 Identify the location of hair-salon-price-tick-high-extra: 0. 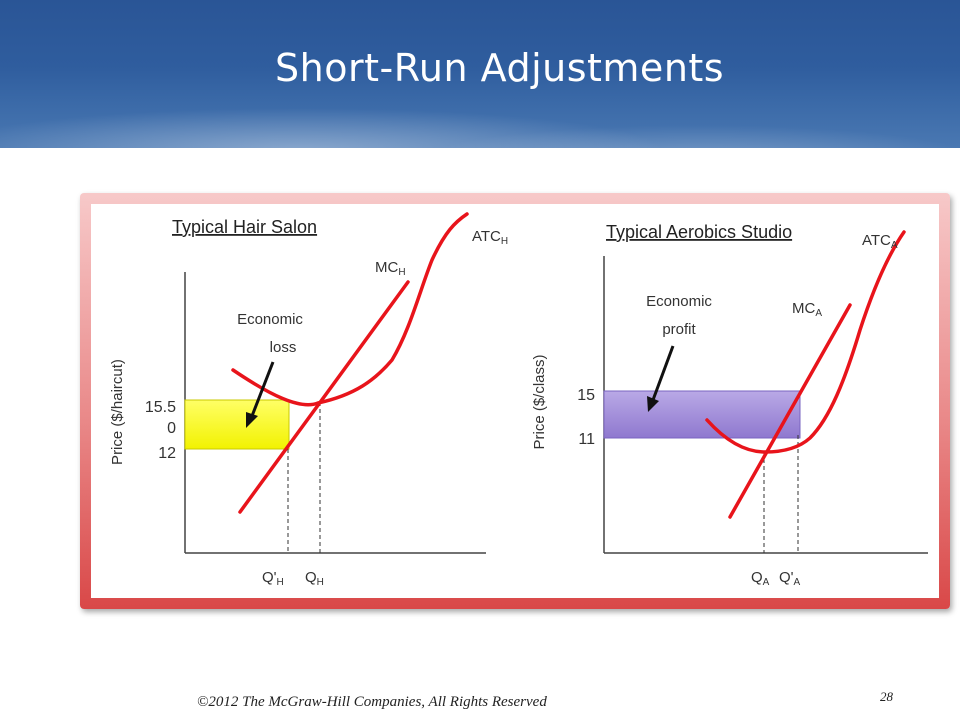
(171, 428).